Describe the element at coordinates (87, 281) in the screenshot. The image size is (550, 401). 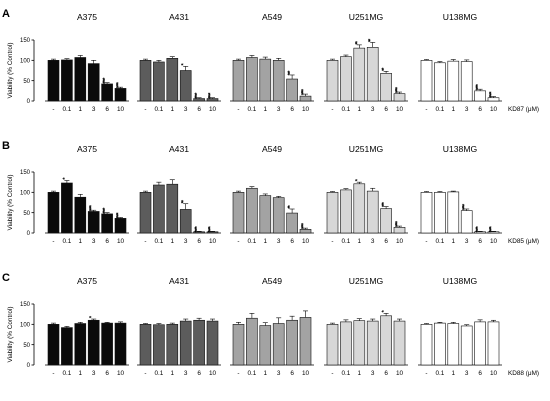
I see `series-title: A375` at that location.